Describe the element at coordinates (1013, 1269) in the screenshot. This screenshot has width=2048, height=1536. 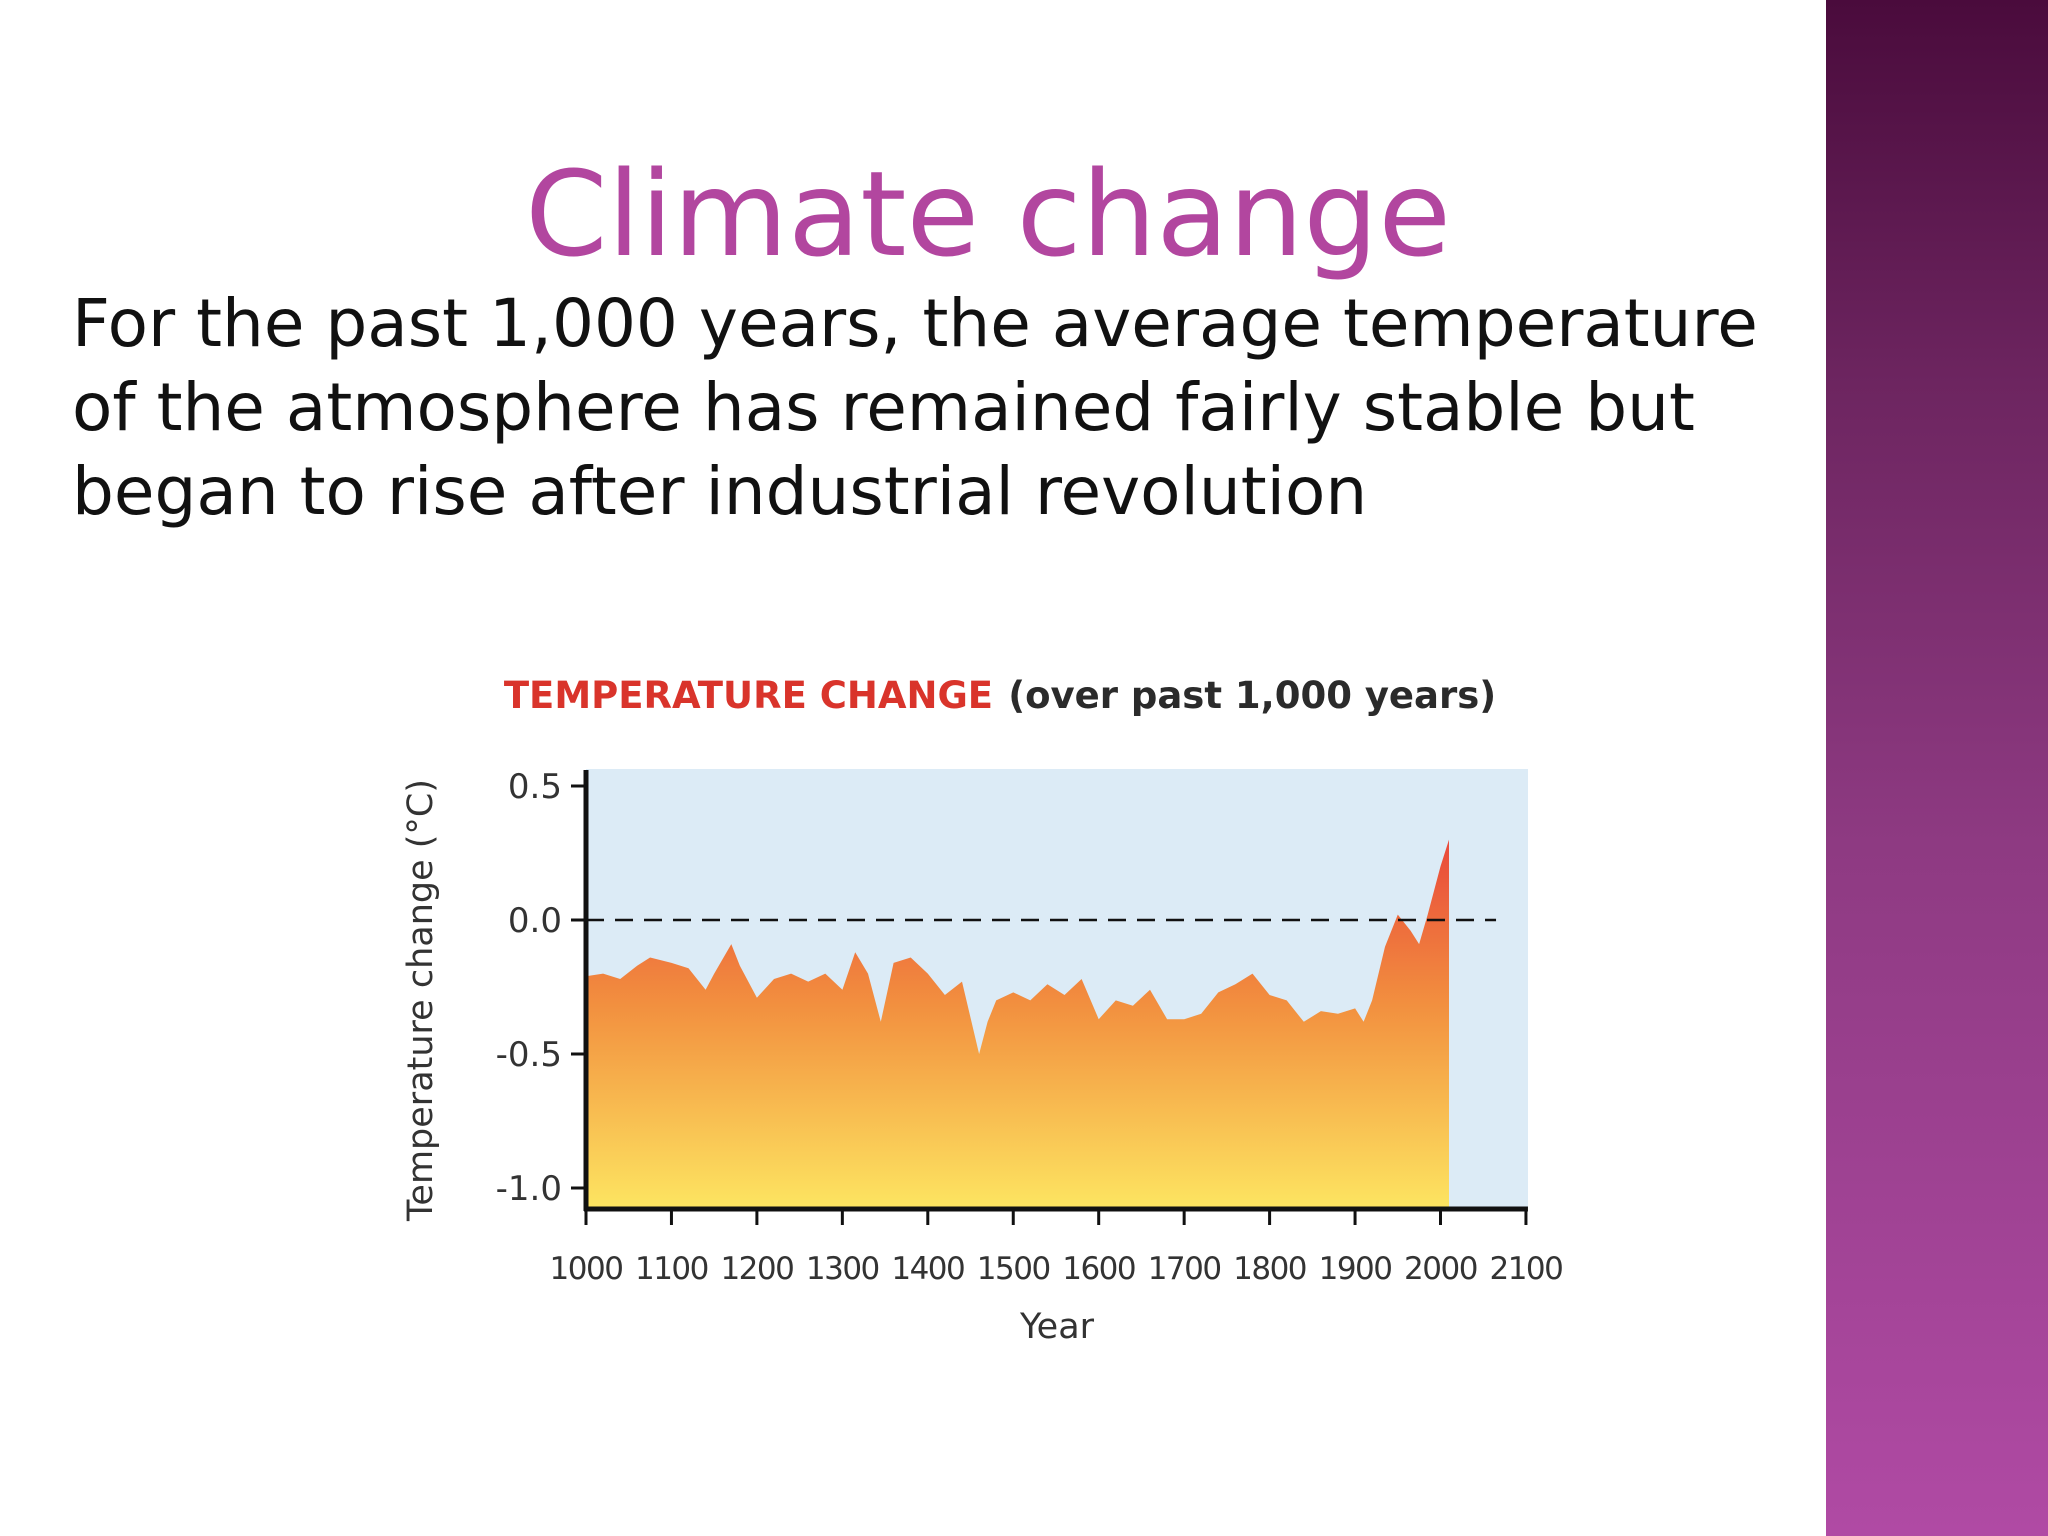
I see `x-tick-label: 1500` at that location.